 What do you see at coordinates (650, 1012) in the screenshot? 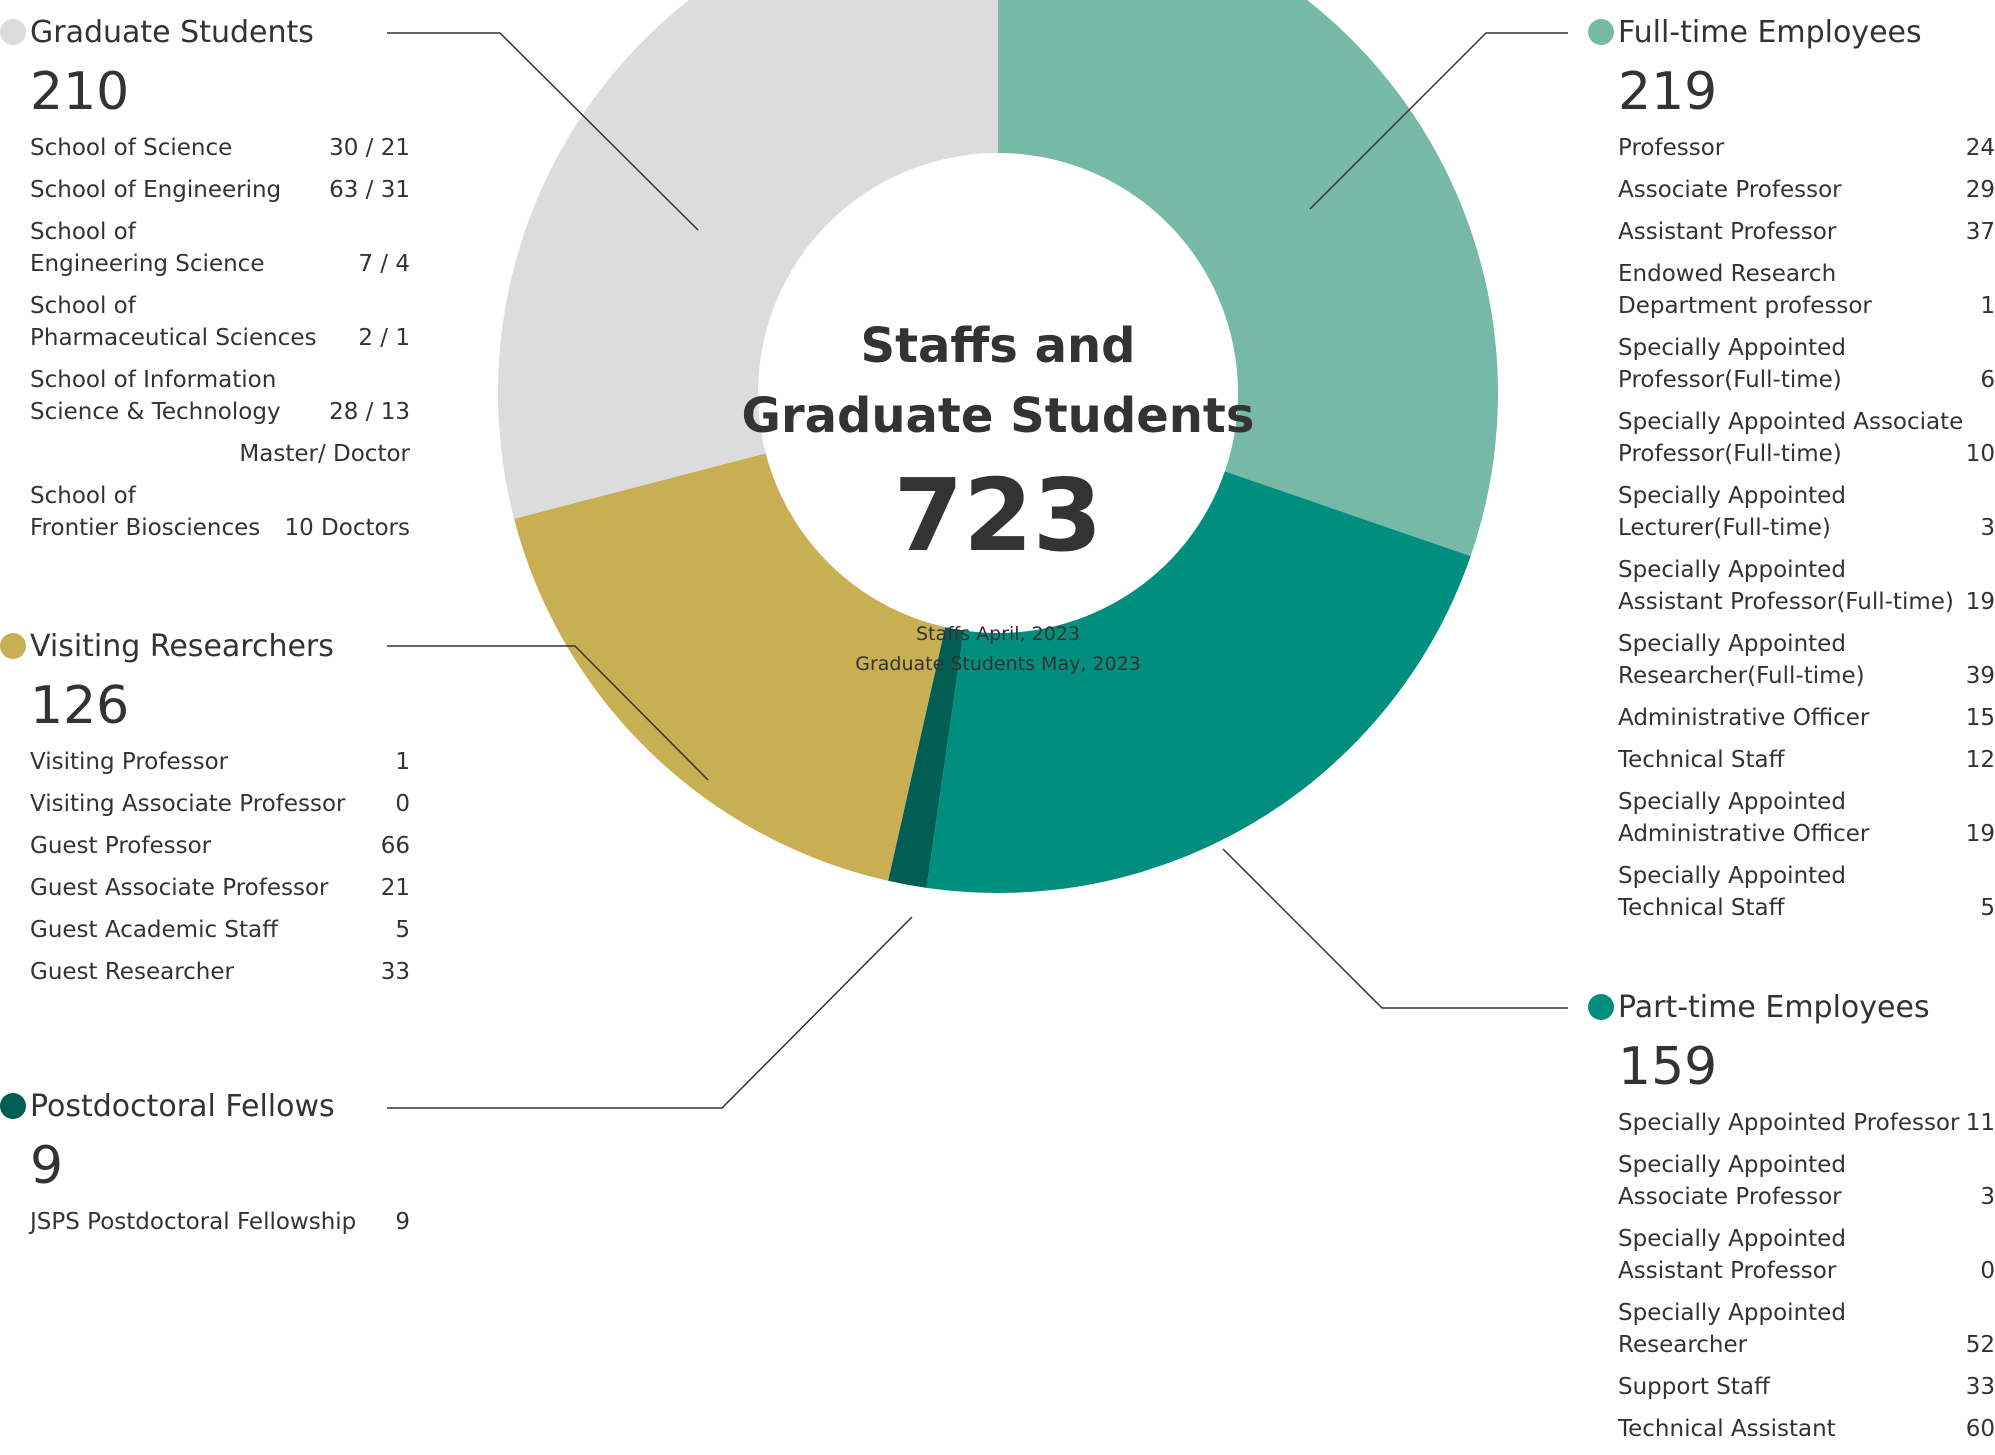
I see `leader-line-postdoc` at bounding box center [650, 1012].